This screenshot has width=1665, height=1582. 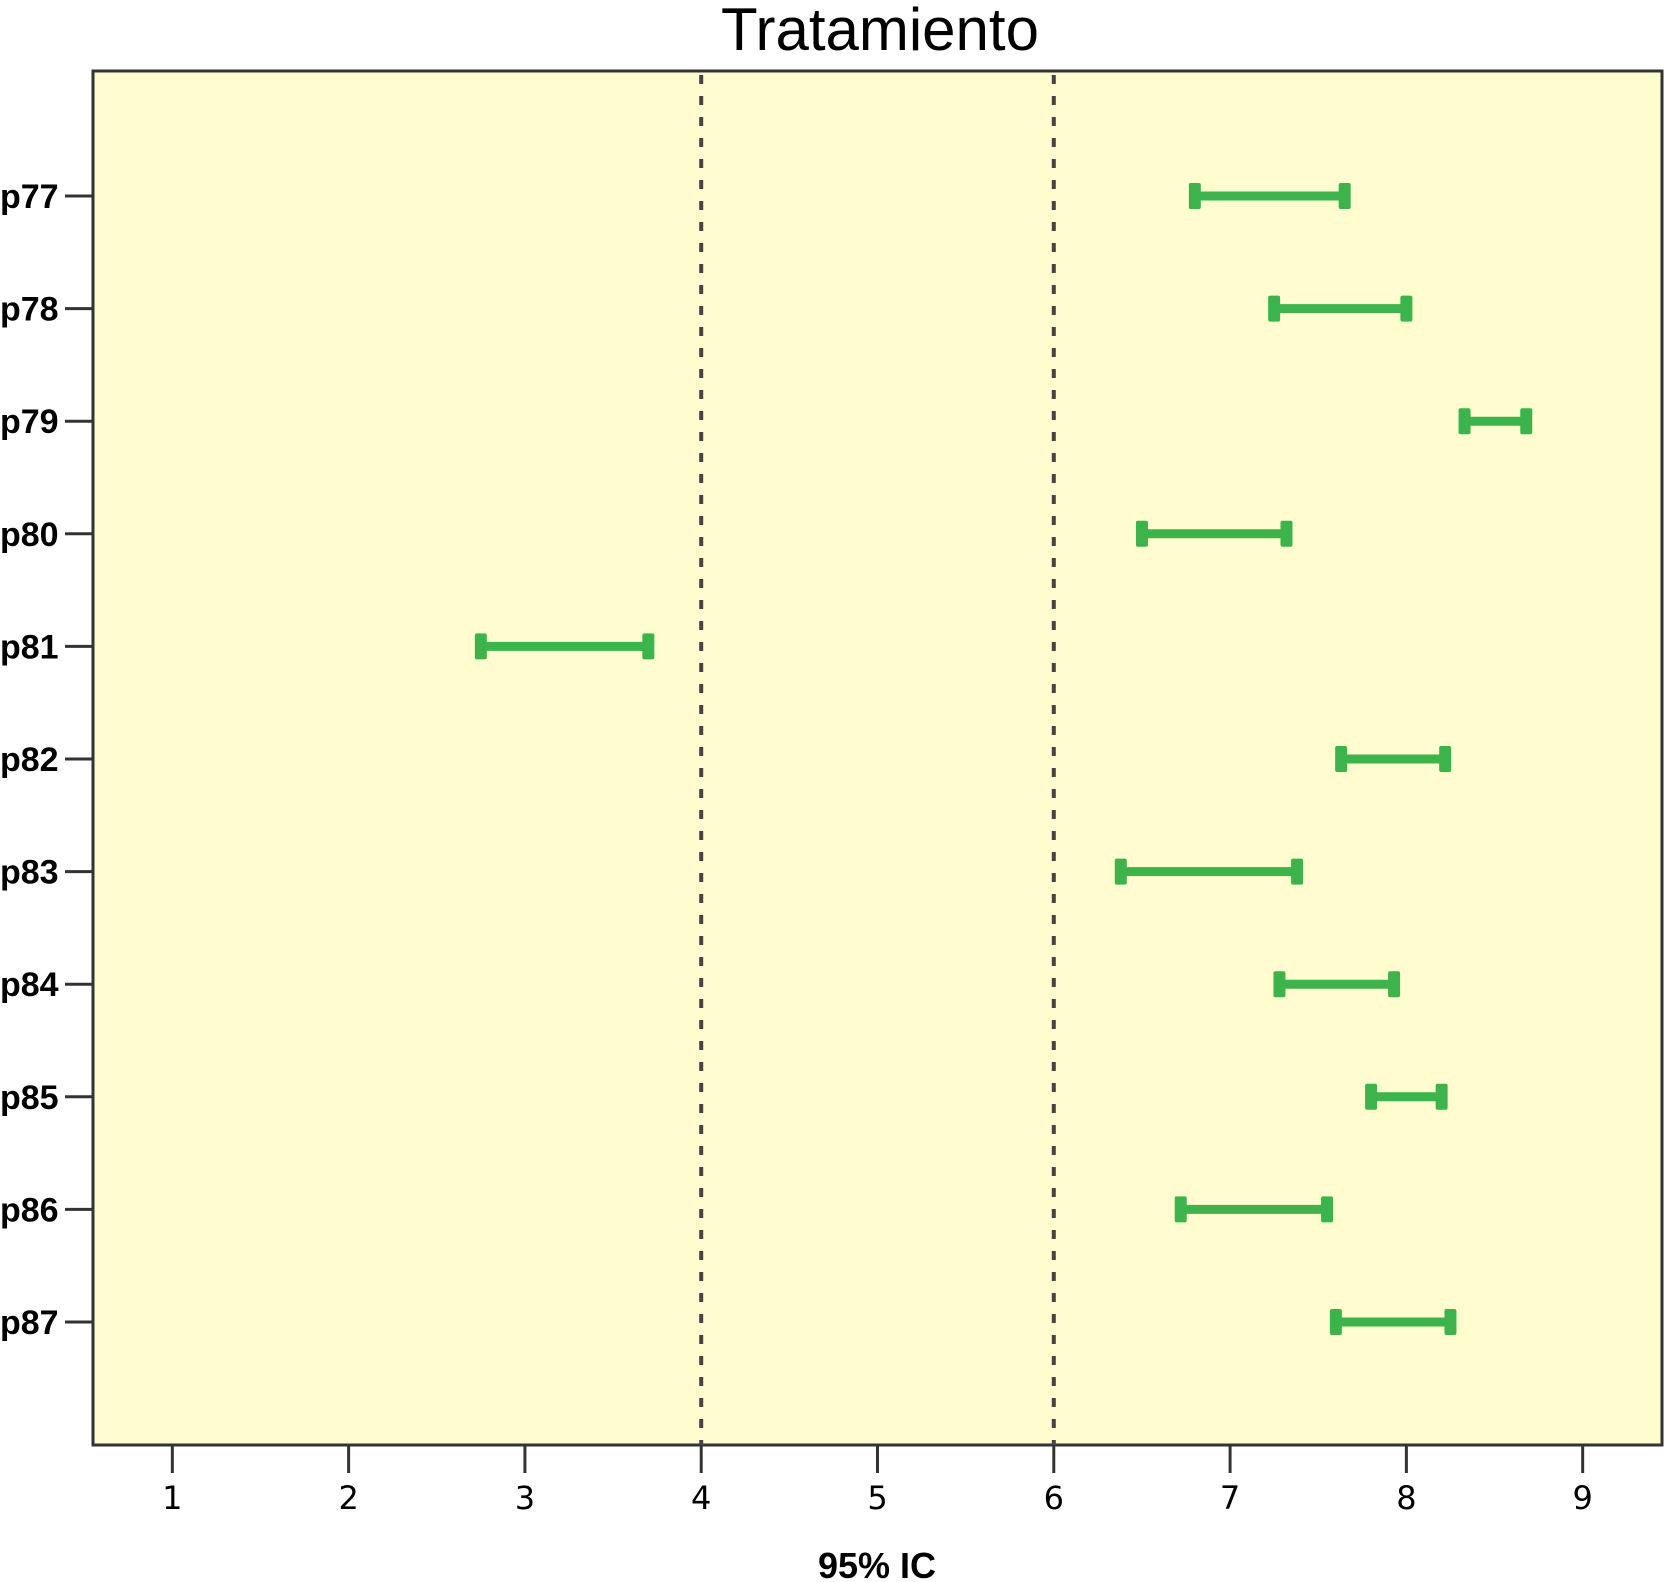 What do you see at coordinates (172, 1498) in the screenshot?
I see `x-tick-label-1: 1` at bounding box center [172, 1498].